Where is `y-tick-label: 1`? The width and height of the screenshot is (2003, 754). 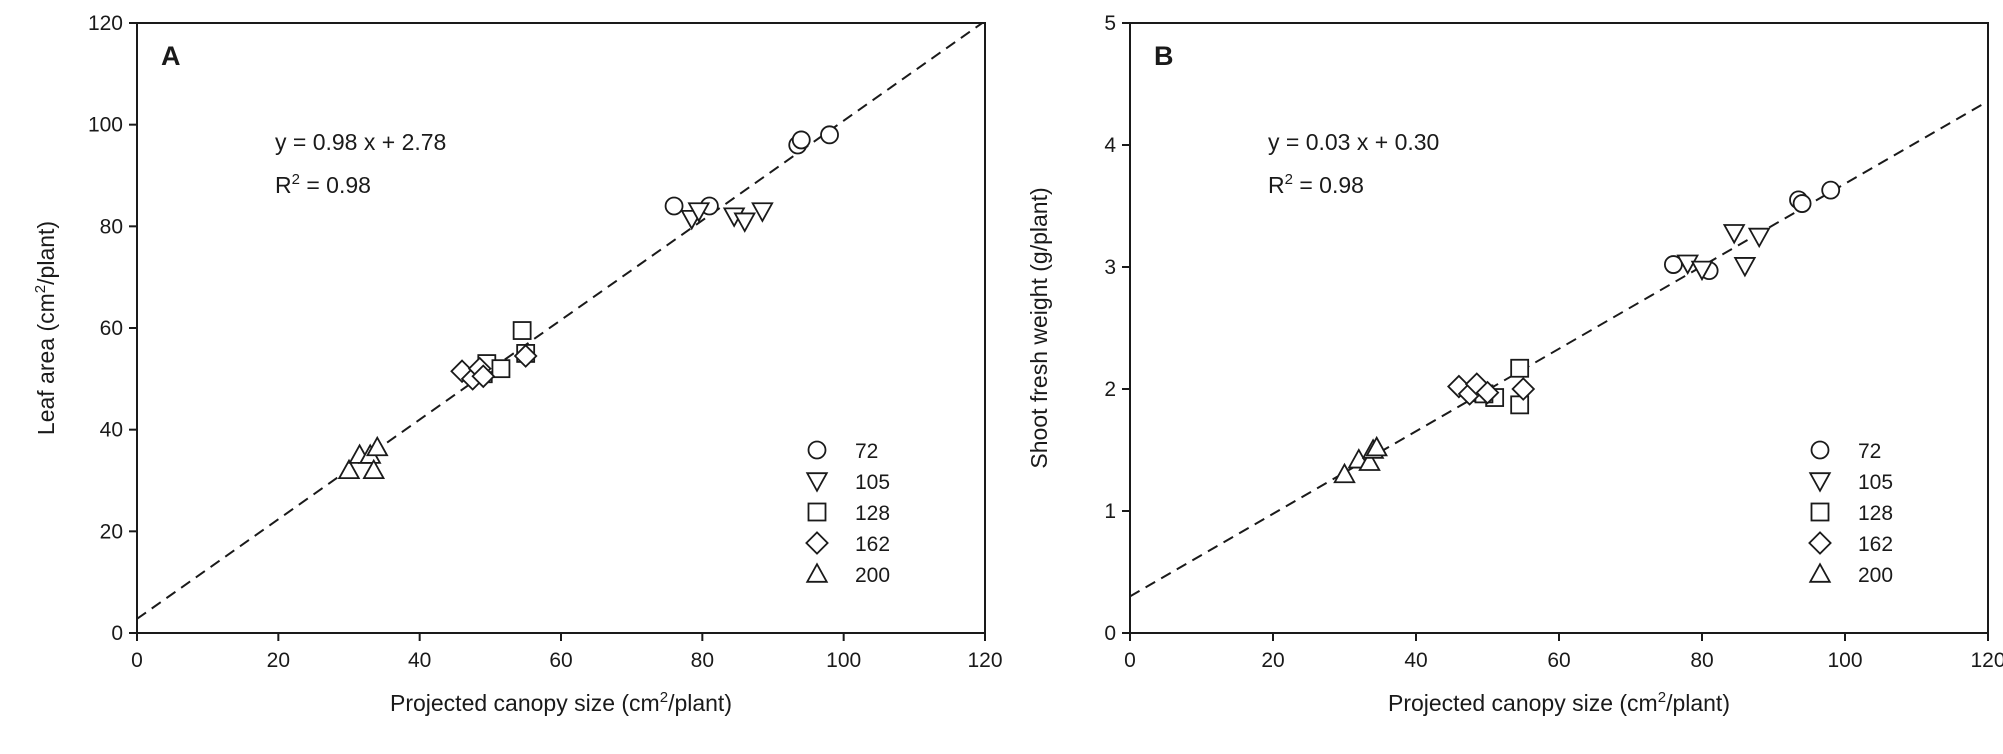
y-tick-label: 1 is located at coordinates (1110, 511).